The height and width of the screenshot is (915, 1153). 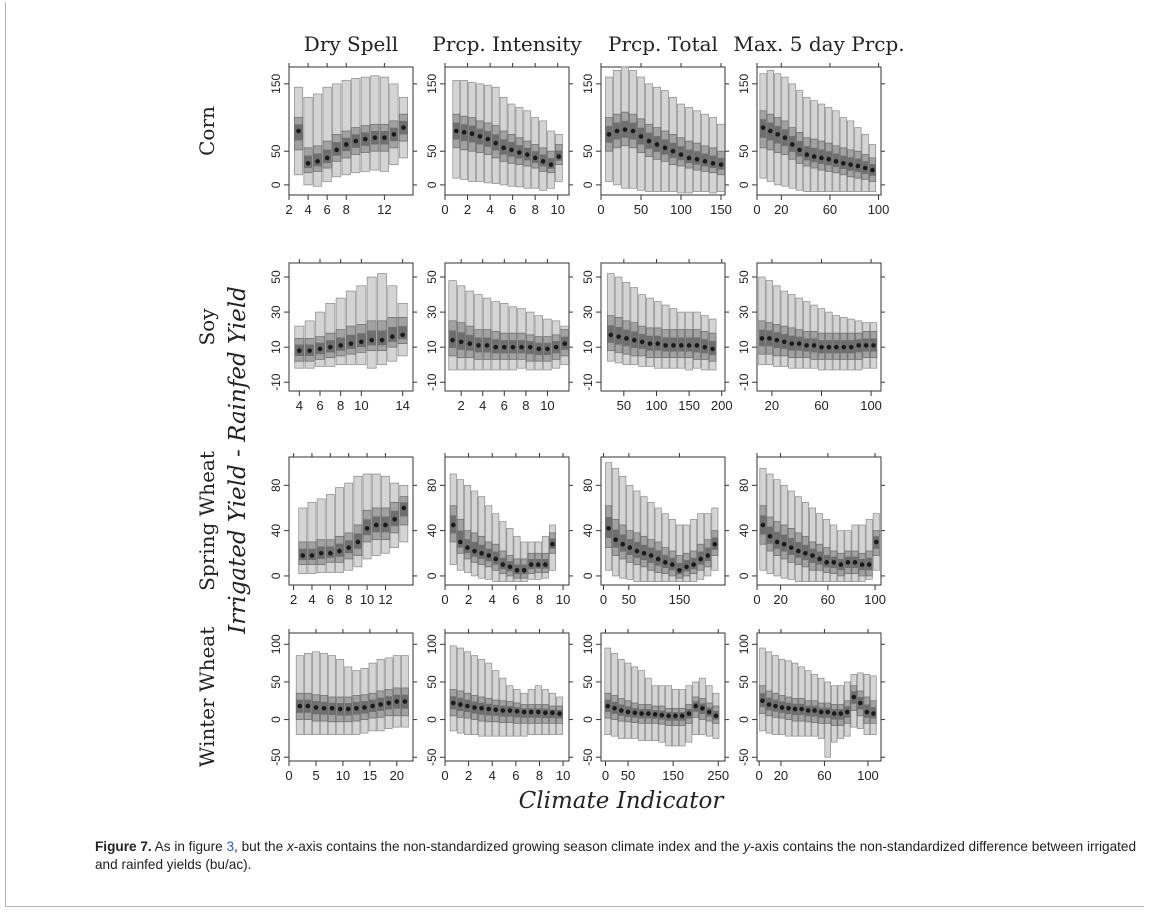 What do you see at coordinates (432, 644) in the screenshot?
I see `y-tick-label: 100` at bounding box center [432, 644].